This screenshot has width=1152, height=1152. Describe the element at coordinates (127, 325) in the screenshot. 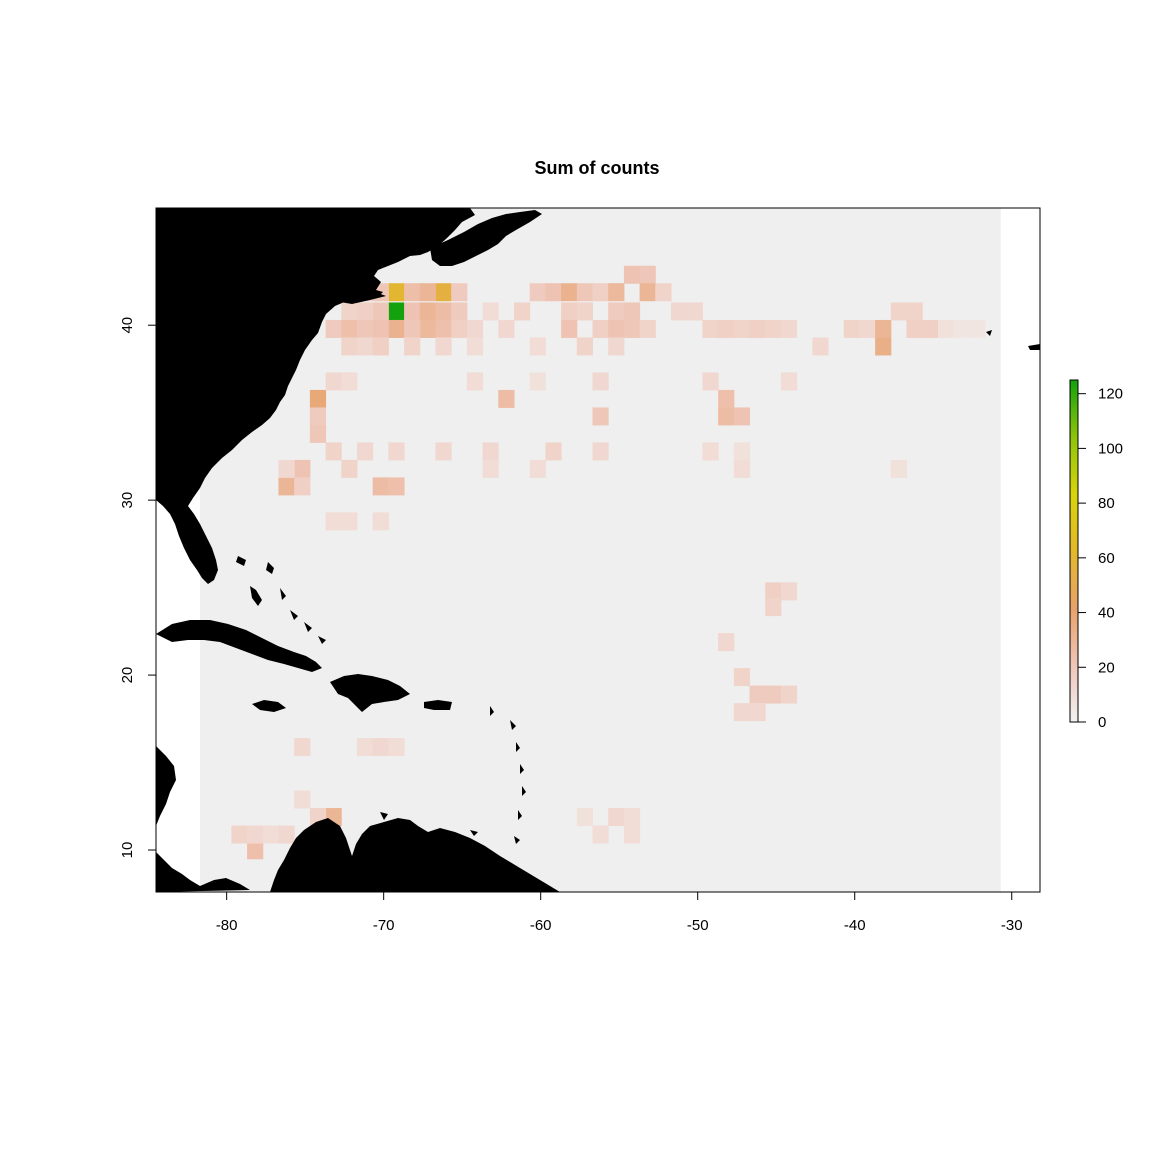

I see `y-tick-label: 40` at that location.